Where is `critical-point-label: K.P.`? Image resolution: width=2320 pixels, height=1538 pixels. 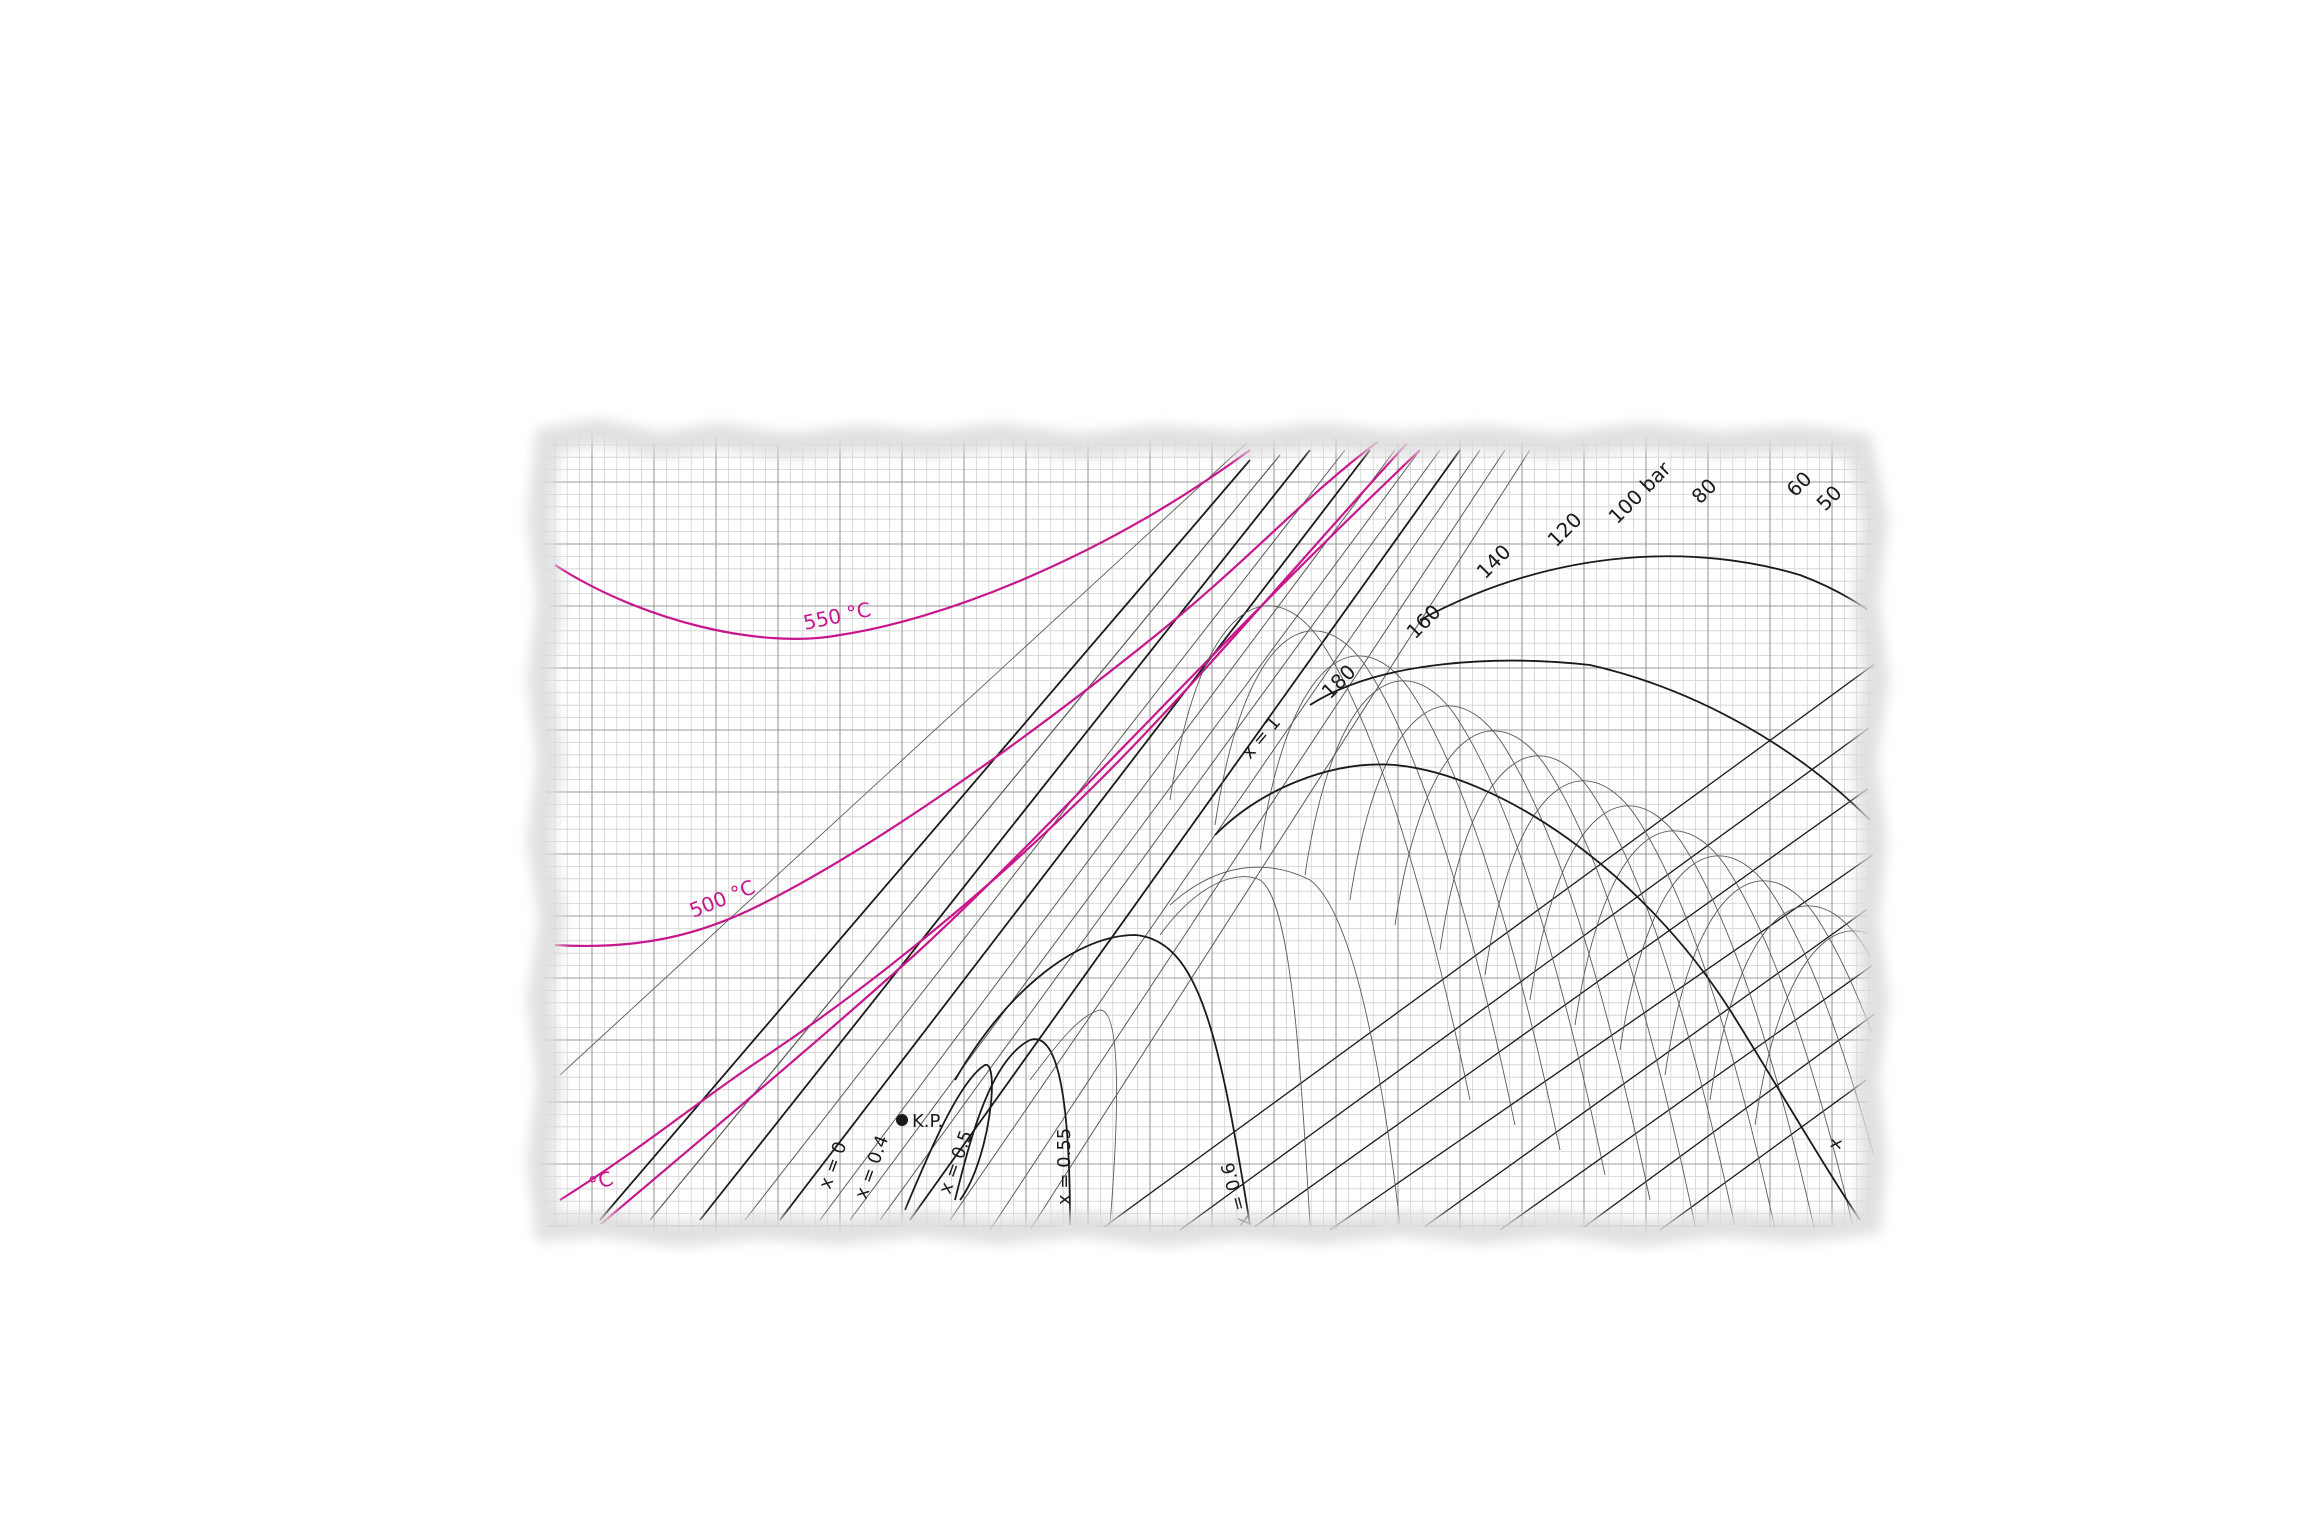
critical-point-label: K.P. is located at coordinates (927, 1121).